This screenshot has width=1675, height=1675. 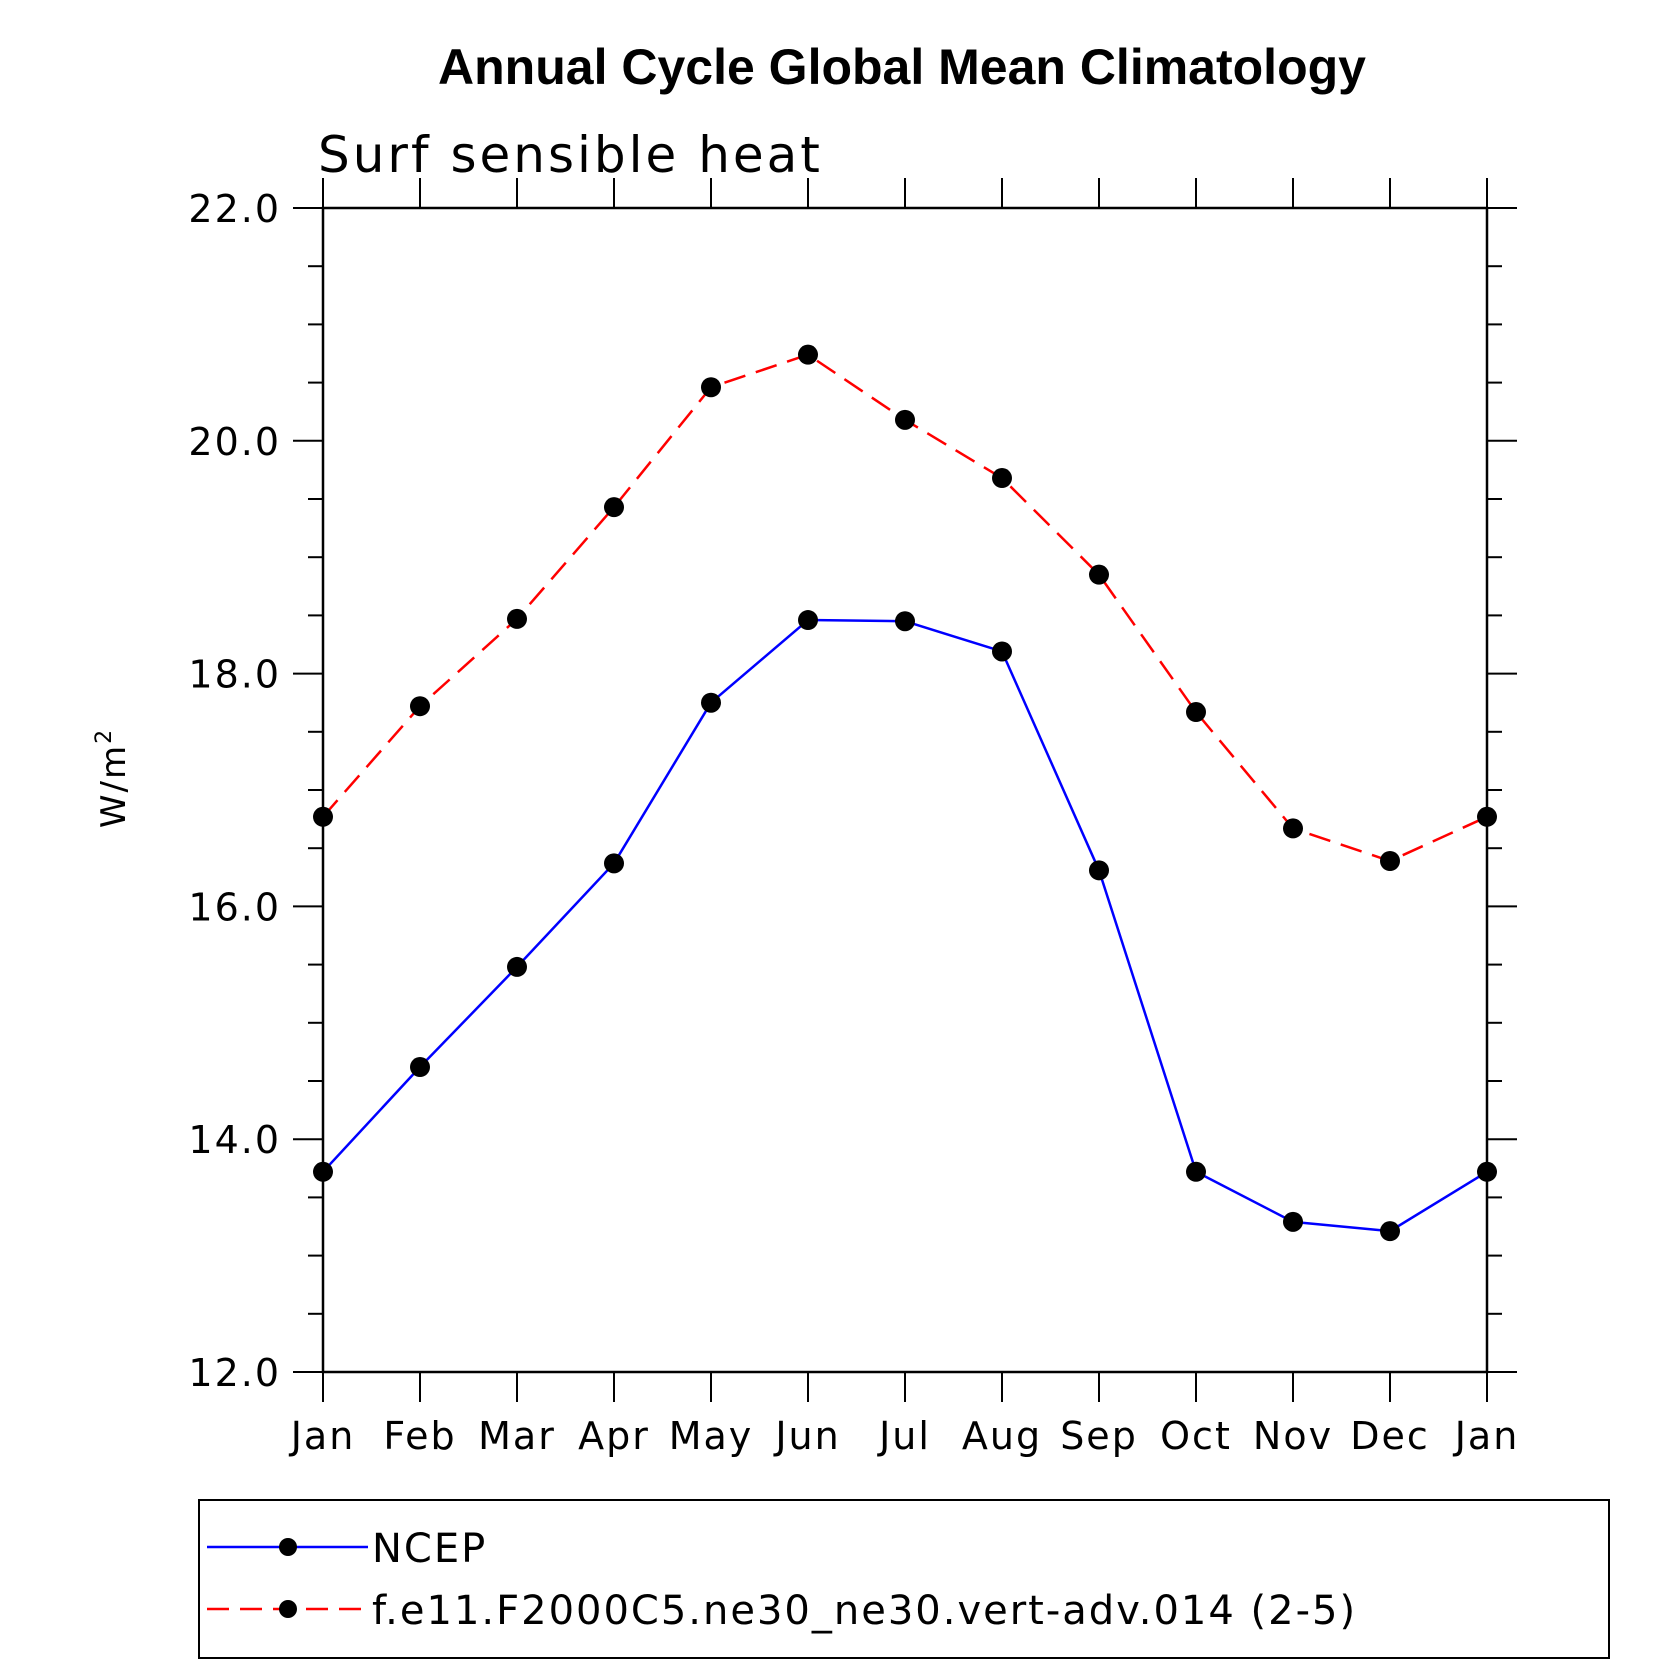 I want to click on y-tick-label: 20.0, so click(x=234, y=442).